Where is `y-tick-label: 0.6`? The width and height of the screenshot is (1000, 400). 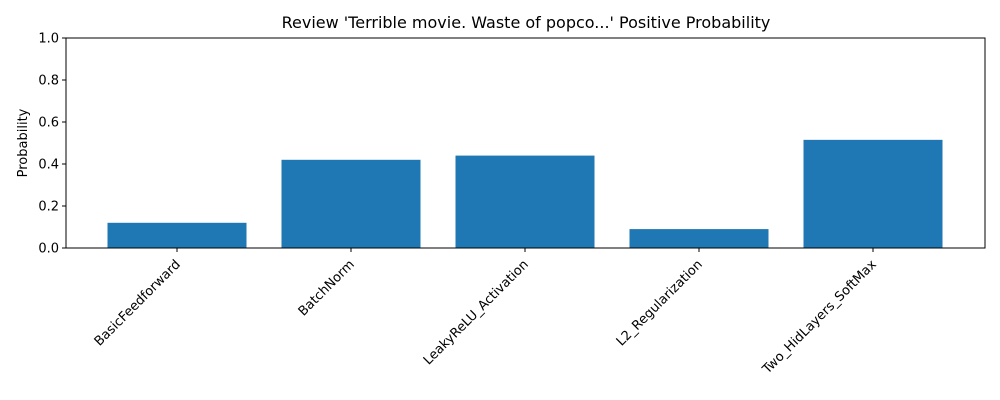 y-tick-label: 0.6 is located at coordinates (48, 123).